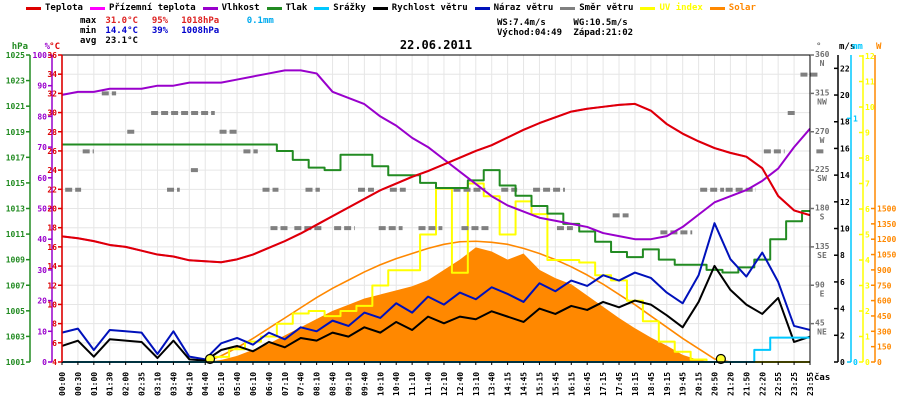  Describe the element at coordinates (822, 169) in the screenshot. I see `svg-text: 225` at that location.